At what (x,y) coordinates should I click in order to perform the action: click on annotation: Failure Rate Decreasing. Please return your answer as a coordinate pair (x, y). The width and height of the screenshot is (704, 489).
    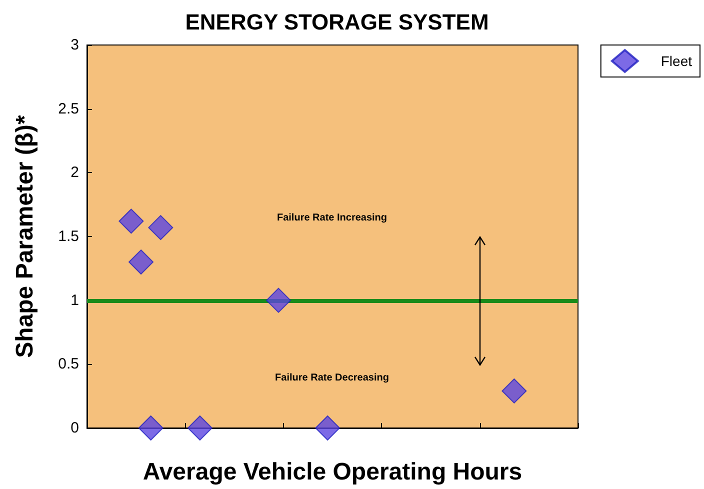
    Looking at the image, I should click on (332, 378).